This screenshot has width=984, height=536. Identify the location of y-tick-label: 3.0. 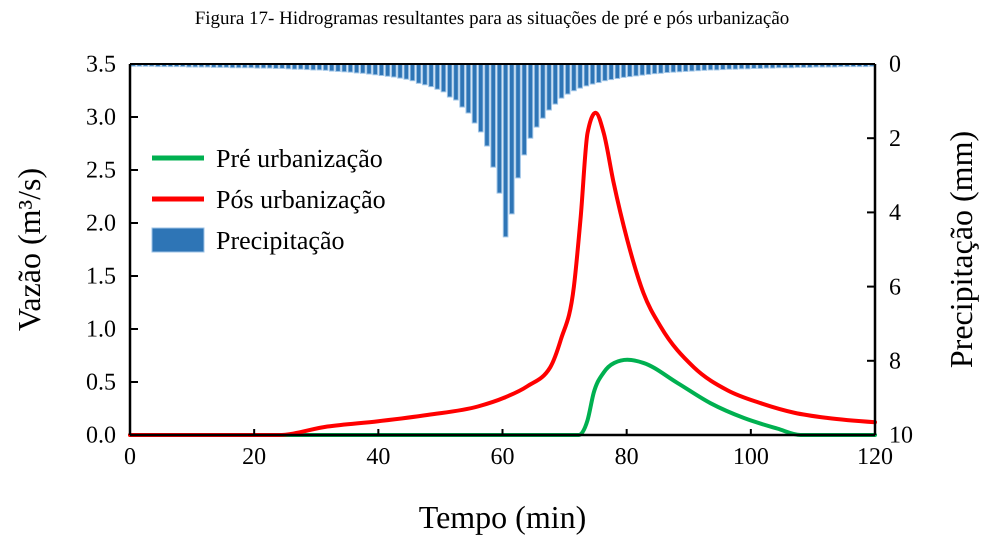
(101, 117).